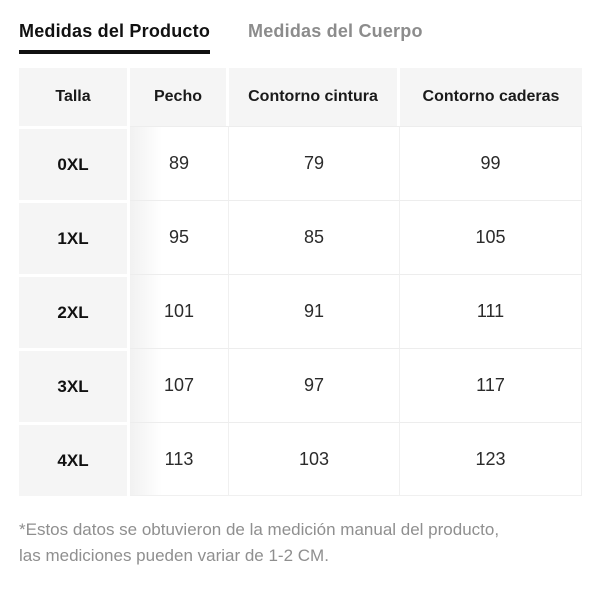  Describe the element at coordinates (491, 97) in the screenshot. I see `column-header-contorno-caderas: Contorno caderas` at that location.